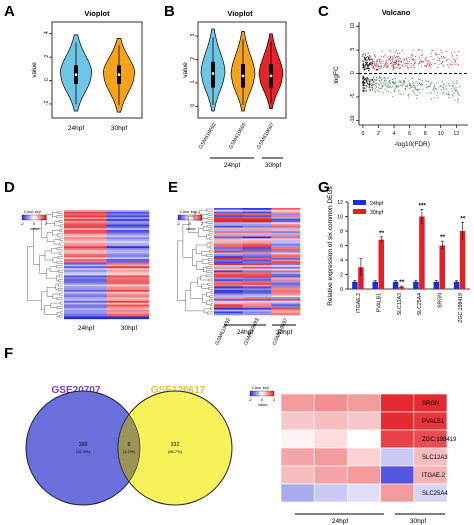  Describe the element at coordinates (193, 105) in the screenshot. I see `y-tick-label: 0` at that location.